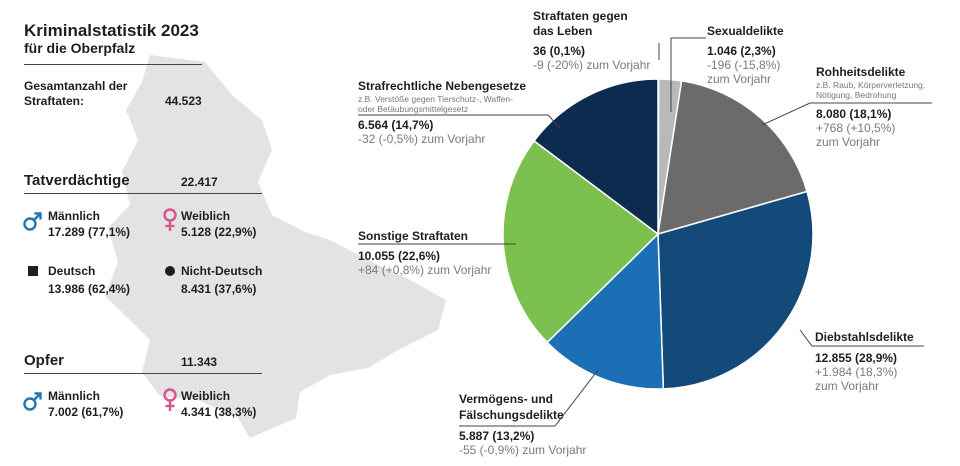 This screenshot has width=960, height=466. I want to click on victims-female-label: Weiblich, so click(206, 396).